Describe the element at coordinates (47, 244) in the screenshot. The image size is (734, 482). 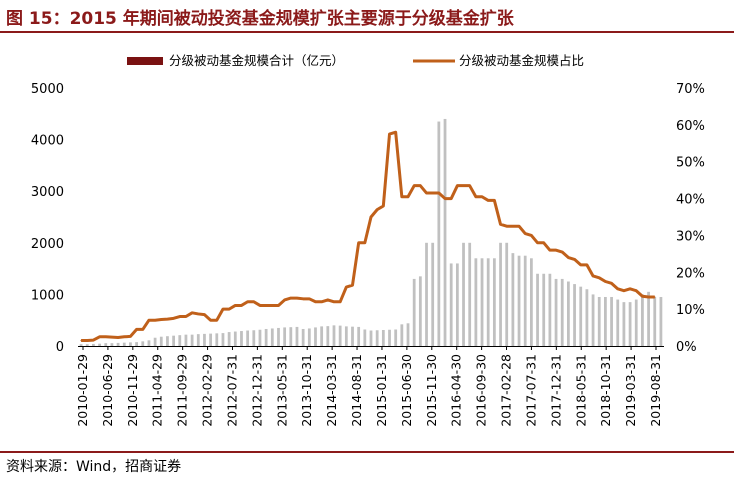
I see `left-tick-label: 2000` at that location.